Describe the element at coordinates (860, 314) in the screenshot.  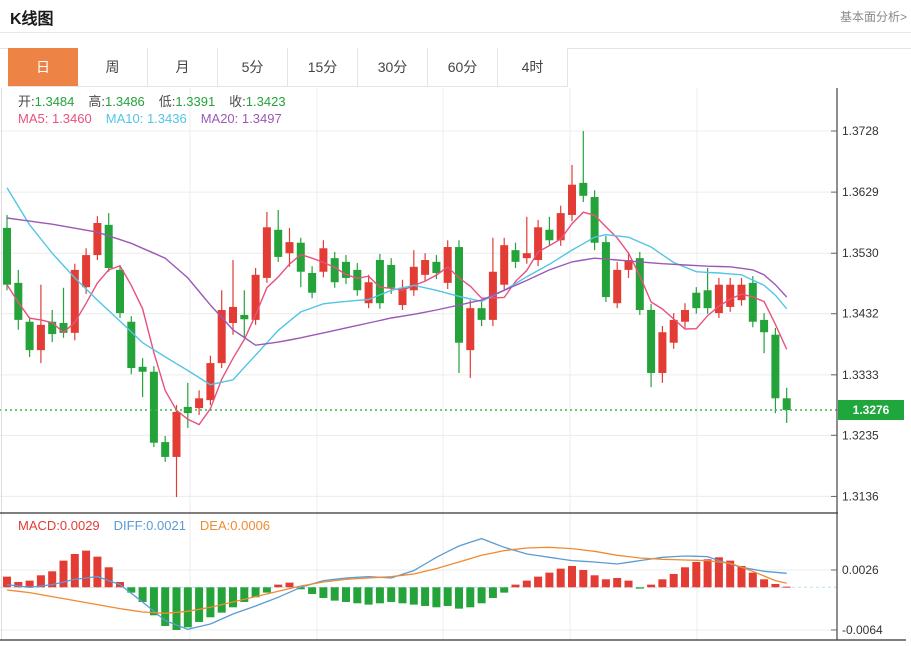
I see `price-axis-label: 1.3432` at that location.